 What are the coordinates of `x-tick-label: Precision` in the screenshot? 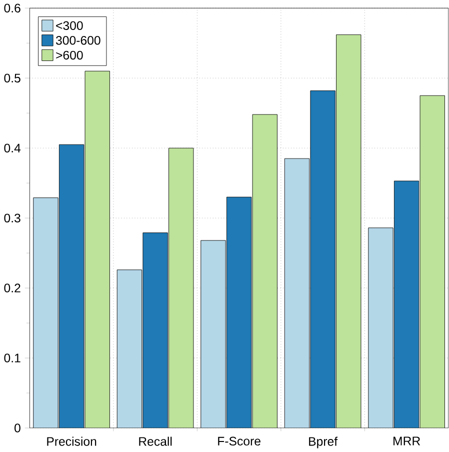 It's located at (71, 441).